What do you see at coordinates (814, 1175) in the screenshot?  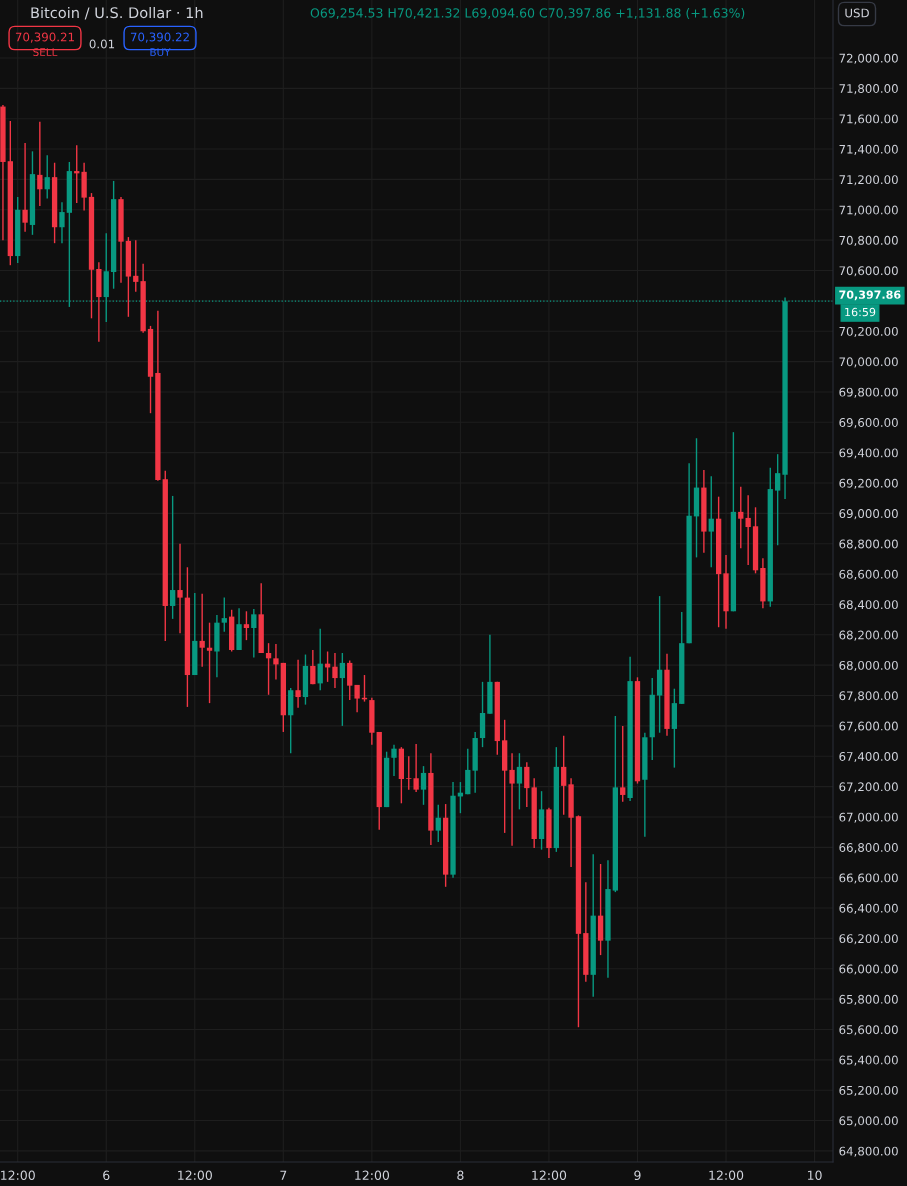 I see `x-tick-label: 10` at bounding box center [814, 1175].